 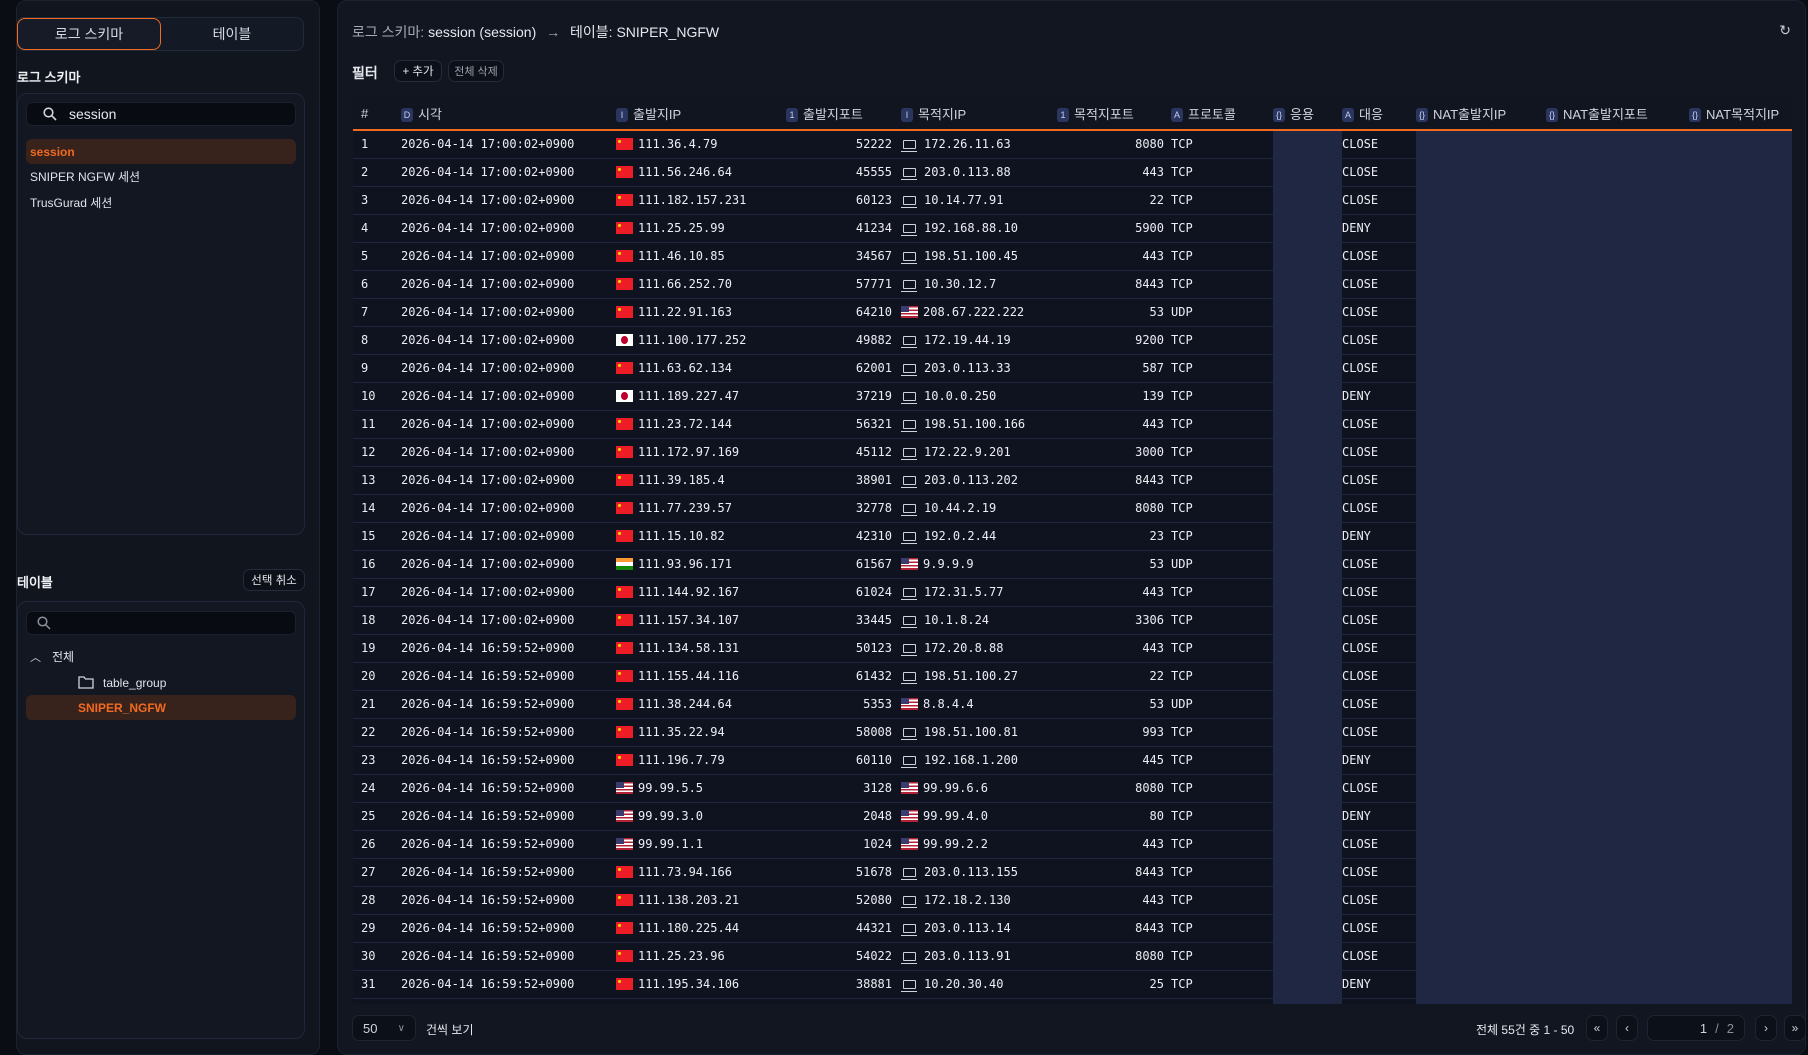 I want to click on chevron-down-icon: ∨, so click(x=401, y=1028).